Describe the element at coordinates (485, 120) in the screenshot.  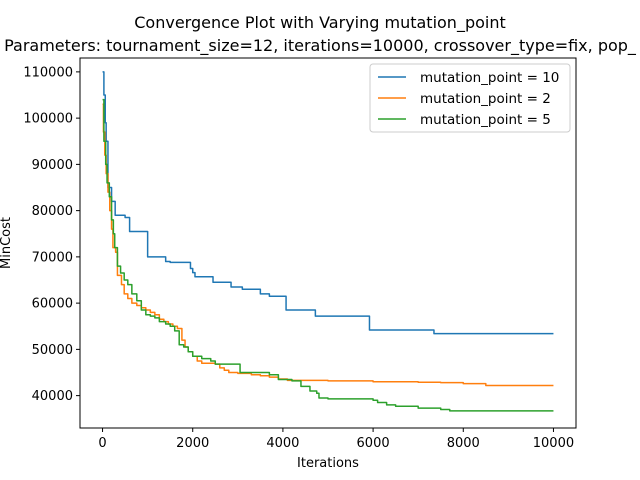
I see `legend-label: mutation_point = 5` at that location.